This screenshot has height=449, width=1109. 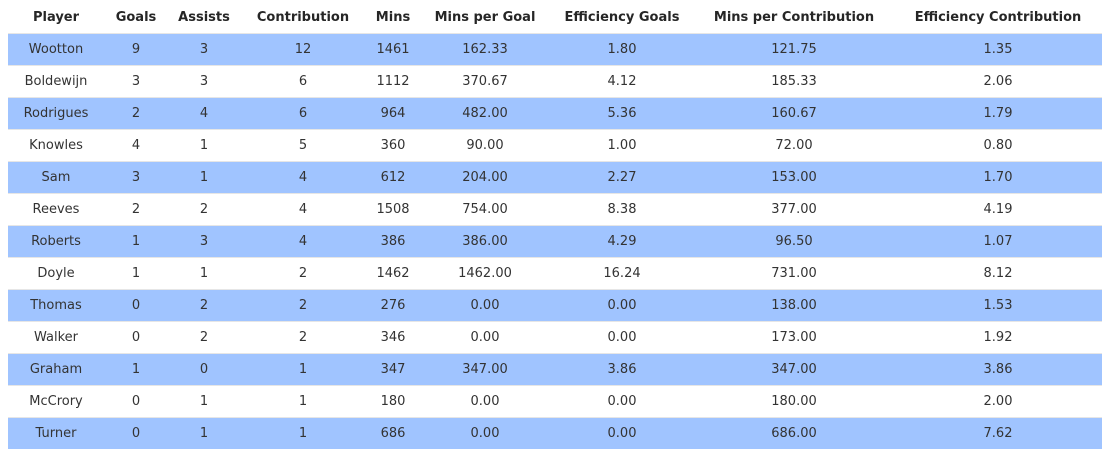 What do you see at coordinates (622, 114) in the screenshot?
I see `stat-cell: 5.36` at bounding box center [622, 114].